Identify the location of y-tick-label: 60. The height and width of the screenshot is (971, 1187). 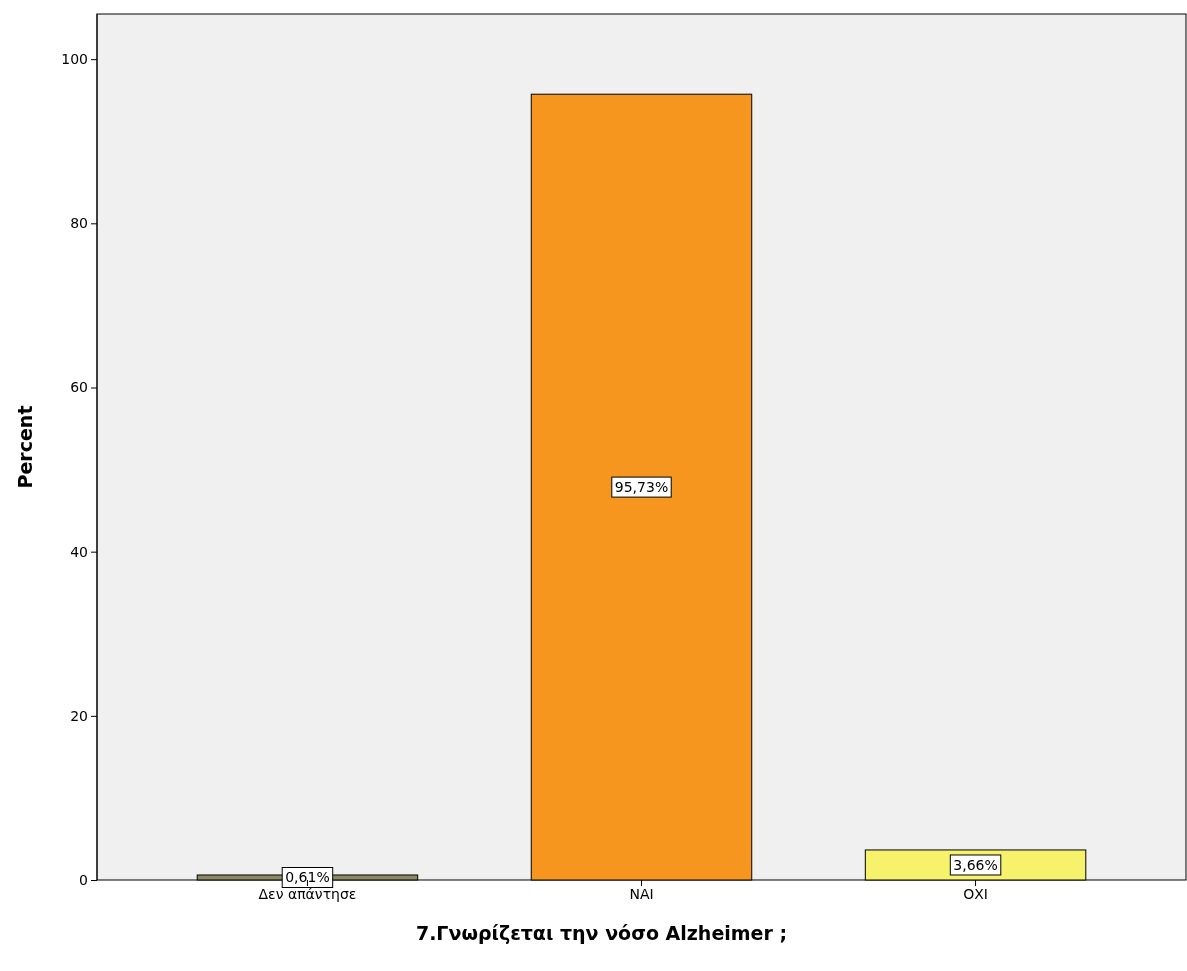
(79, 387).